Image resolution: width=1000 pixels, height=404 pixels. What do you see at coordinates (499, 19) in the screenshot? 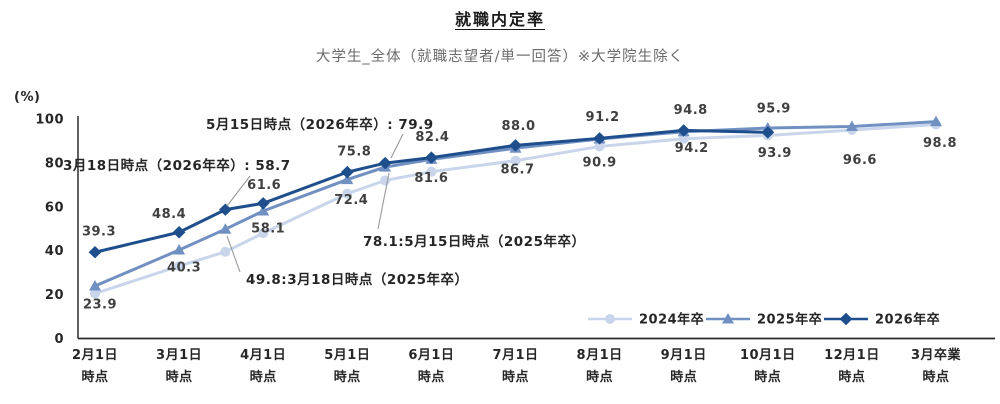
I see `chart-title: 就職内定率` at bounding box center [499, 19].